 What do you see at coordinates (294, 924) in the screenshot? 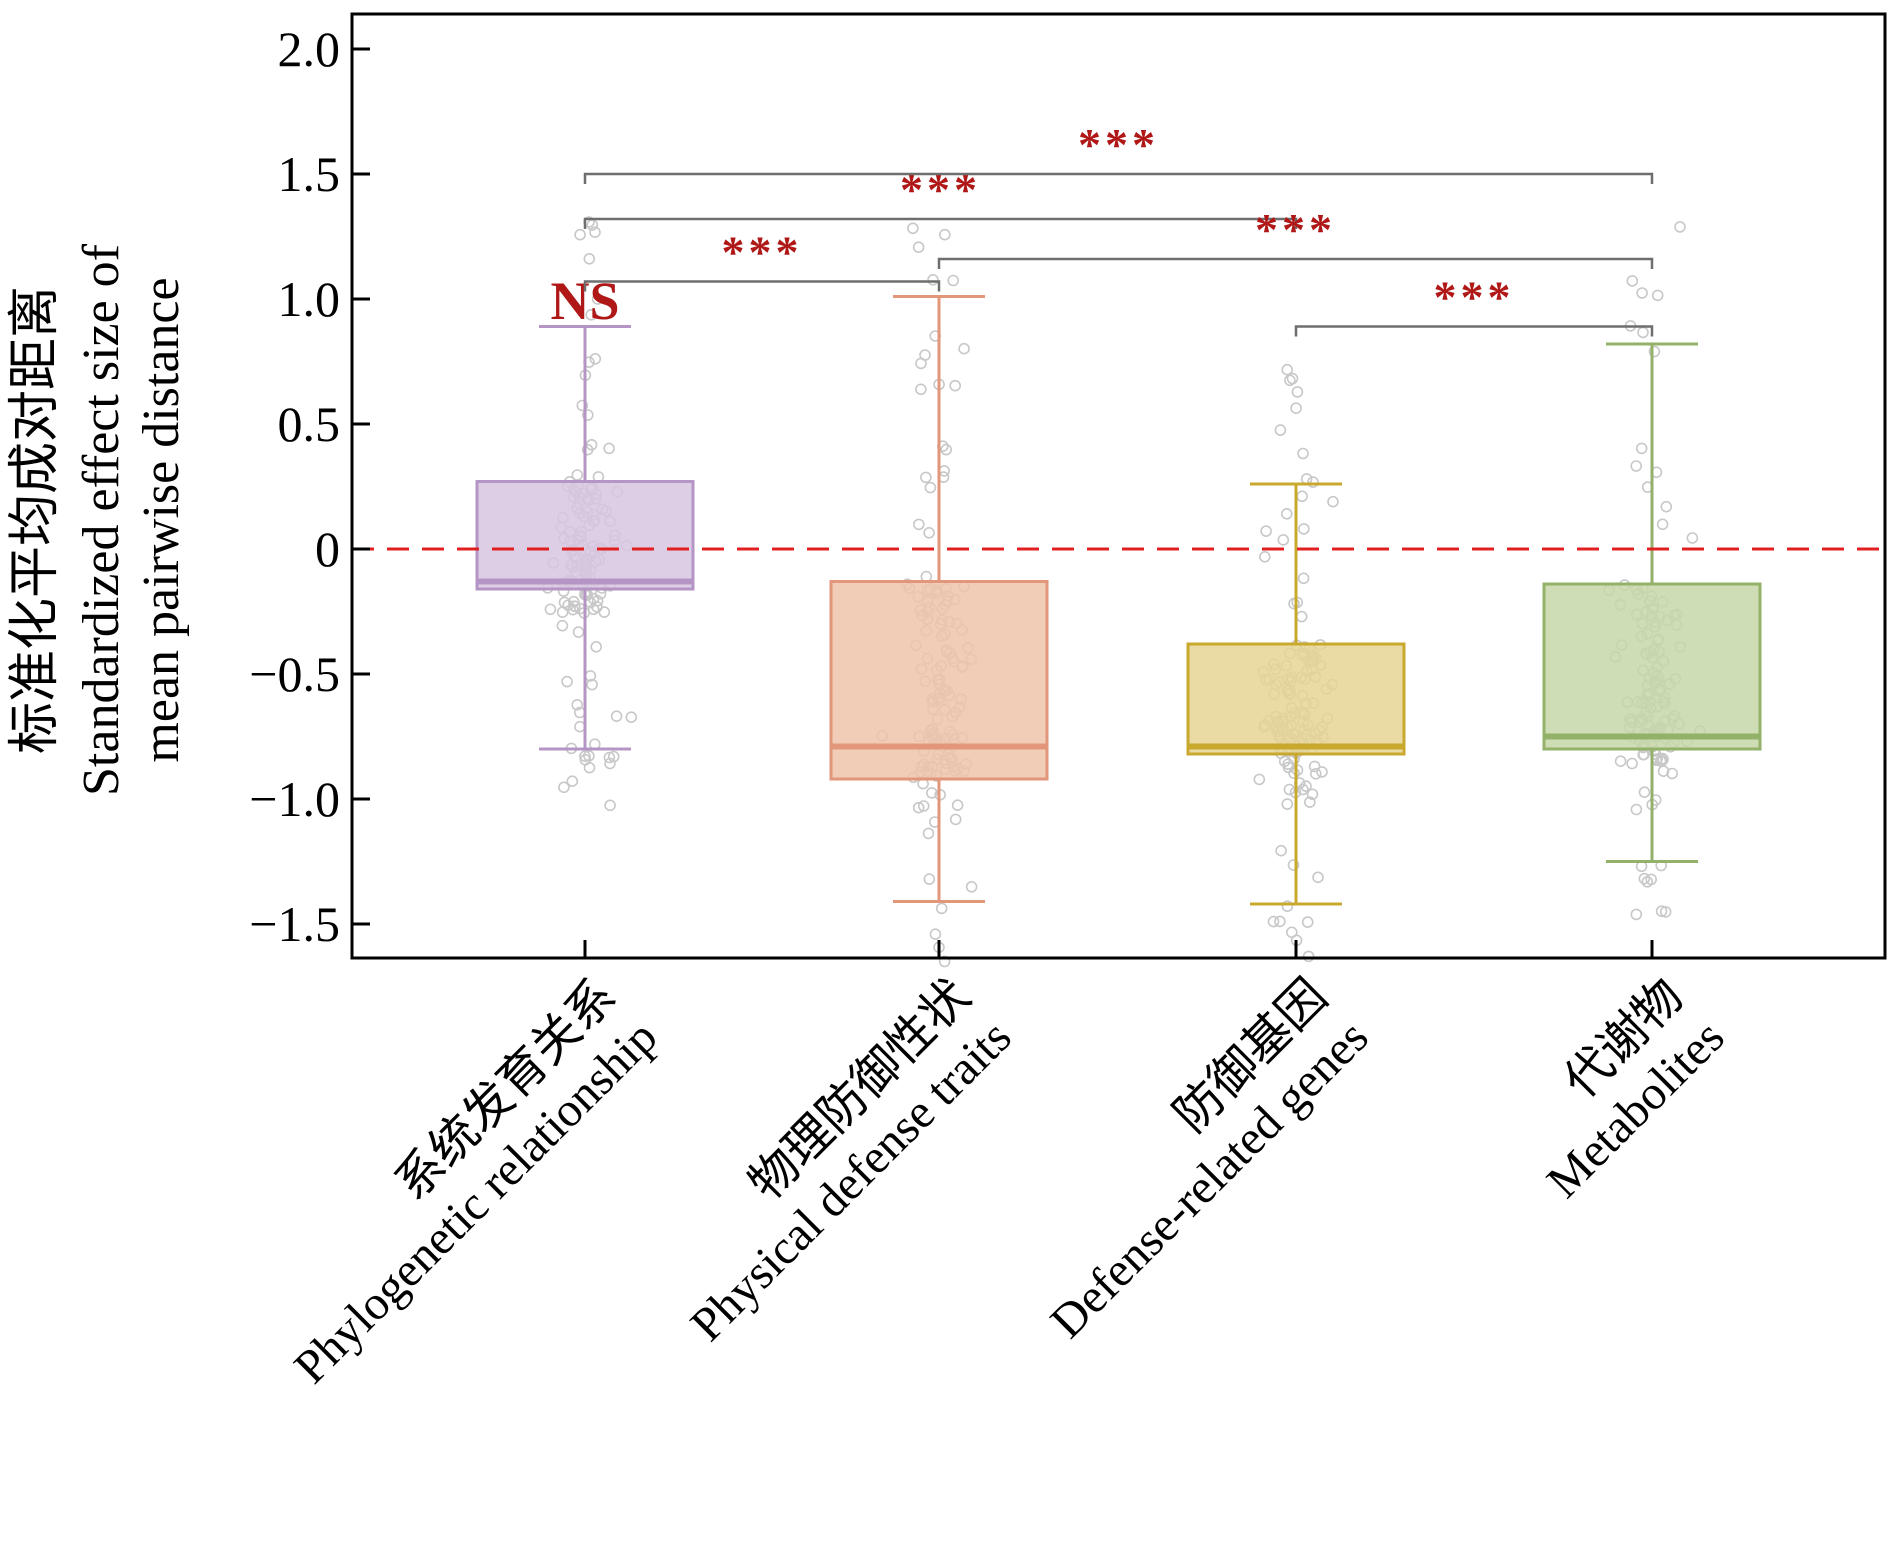
I see `y-tick-label: −1.5` at bounding box center [294, 924].